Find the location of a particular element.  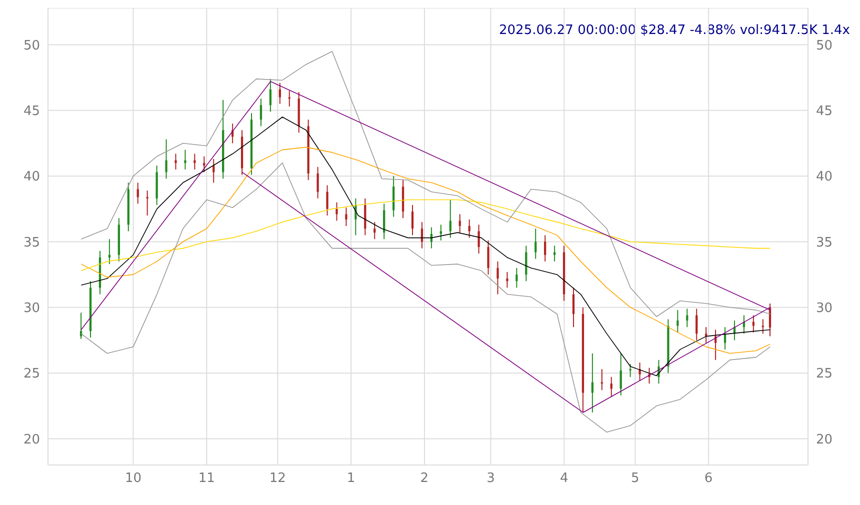

y2-tick-label: 50 is located at coordinates (824, 46).